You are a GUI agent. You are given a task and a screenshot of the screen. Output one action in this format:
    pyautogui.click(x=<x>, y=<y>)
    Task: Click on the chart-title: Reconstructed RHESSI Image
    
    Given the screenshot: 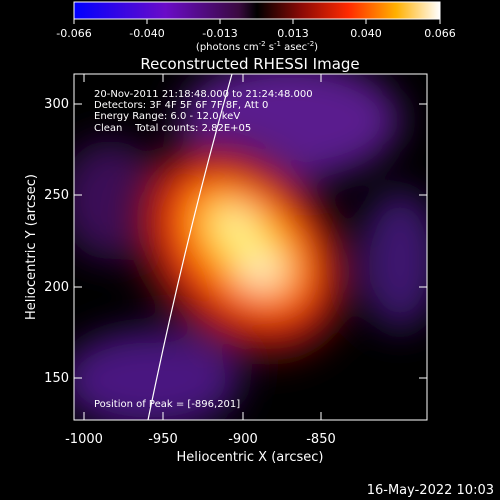 What is the action you would take?
    pyautogui.click(x=249, y=64)
    